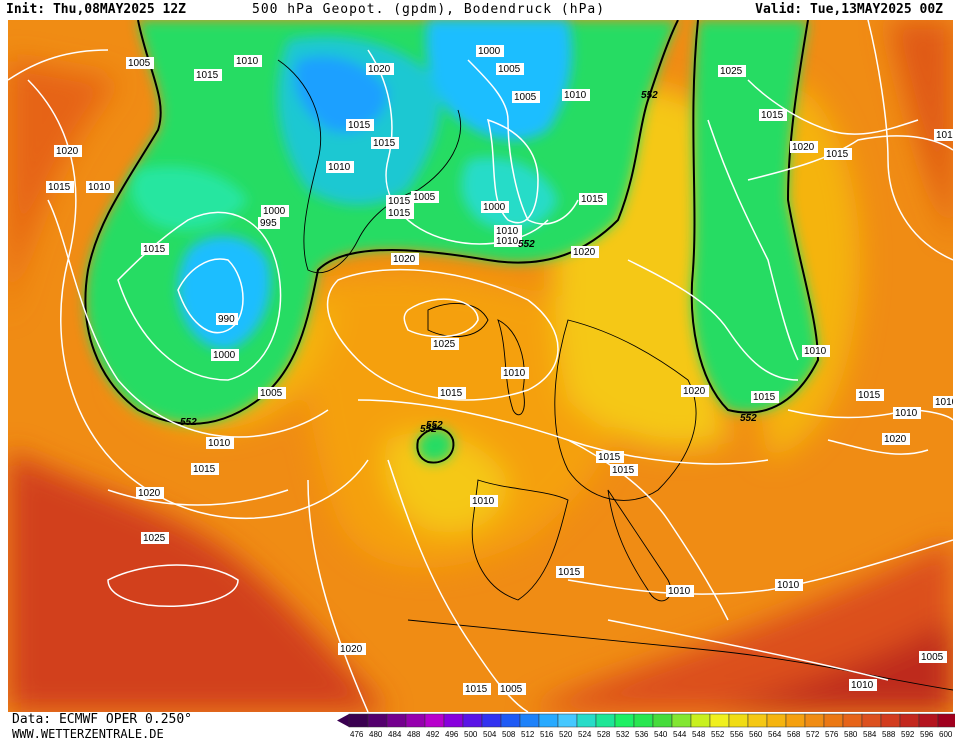 The image size is (959, 745). I want to click on isobar-label: 1025, so click(444, 344).